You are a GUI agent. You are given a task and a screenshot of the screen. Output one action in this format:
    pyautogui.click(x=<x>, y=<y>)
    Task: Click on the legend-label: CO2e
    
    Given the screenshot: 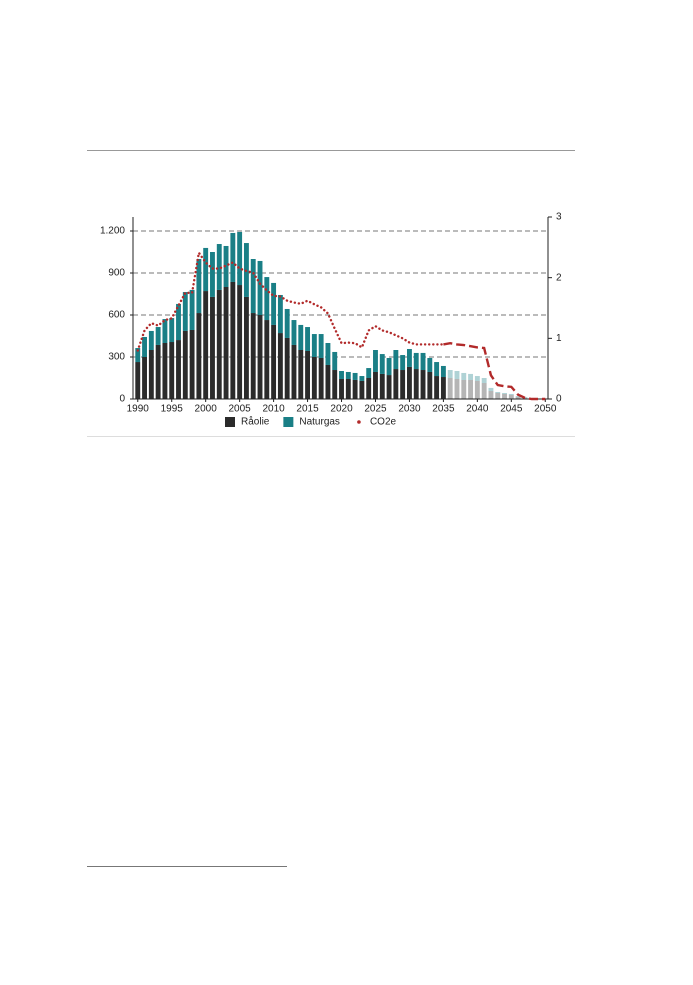 What is the action you would take?
    pyautogui.click(x=383, y=422)
    